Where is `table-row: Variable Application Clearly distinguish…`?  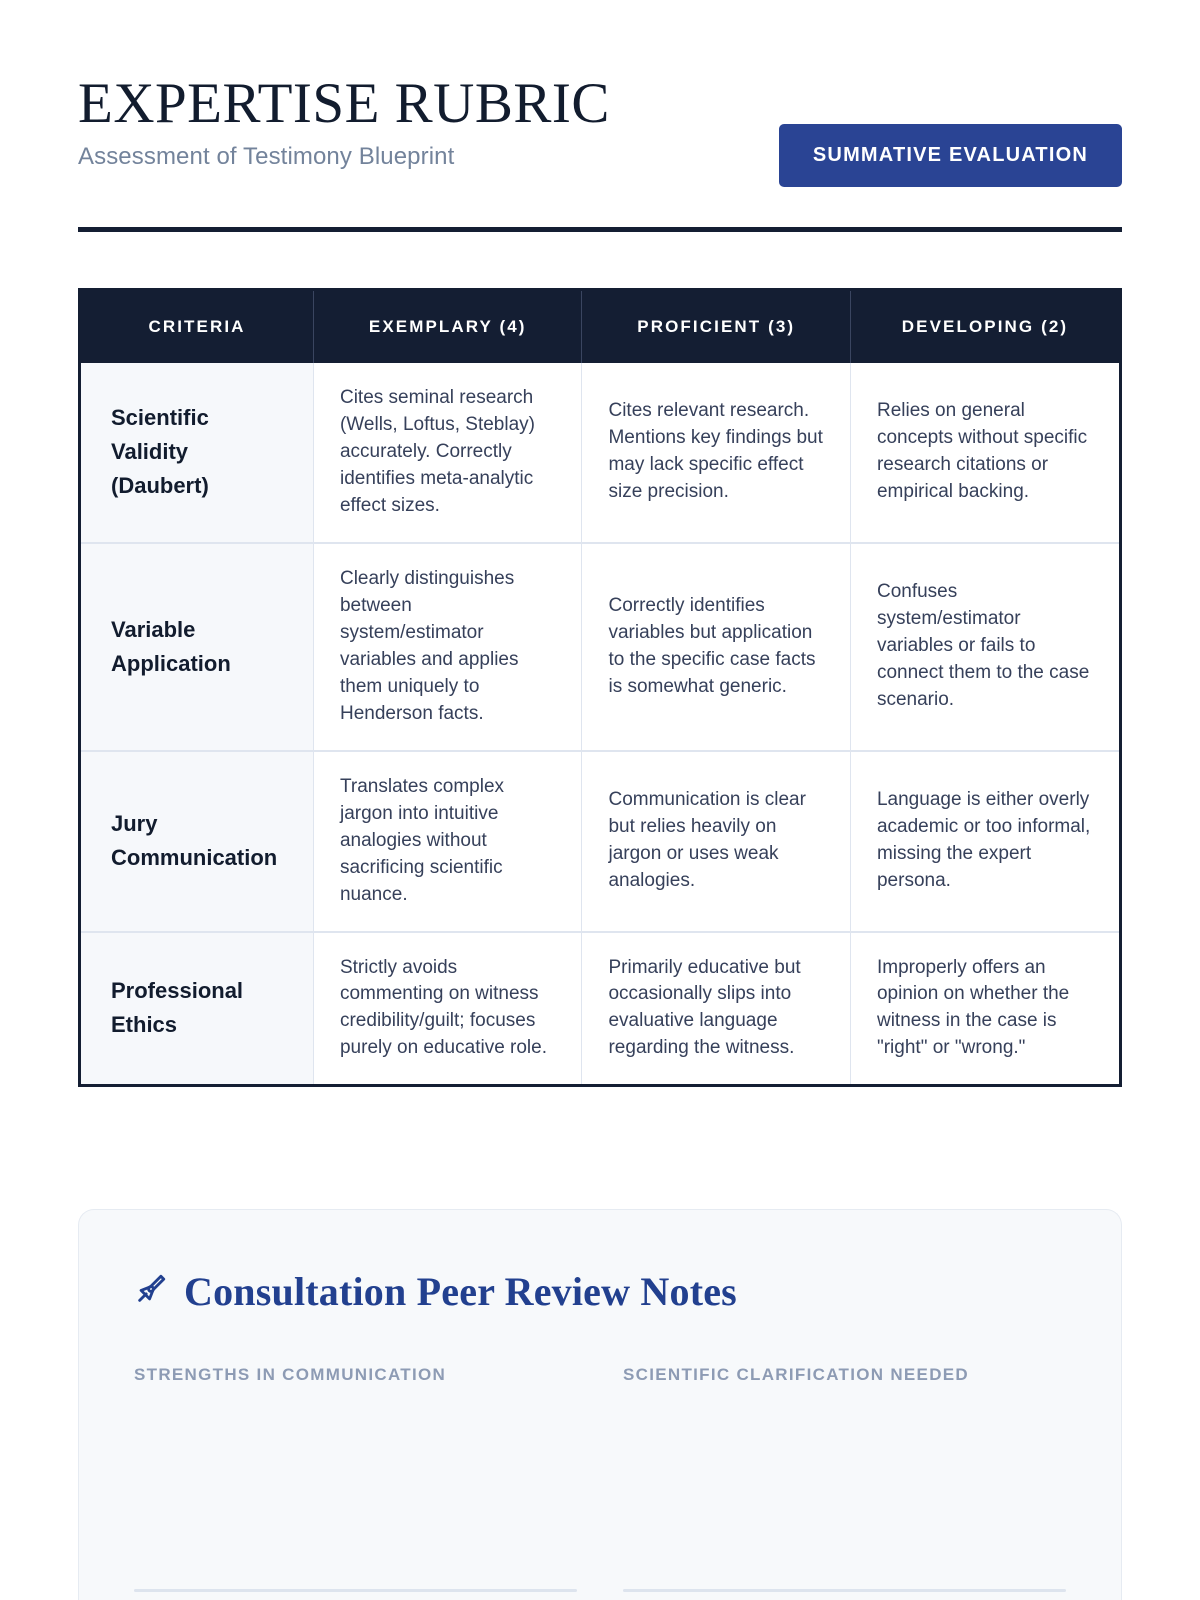 table-row: Variable Application Clearly distinguish… is located at coordinates (600, 646).